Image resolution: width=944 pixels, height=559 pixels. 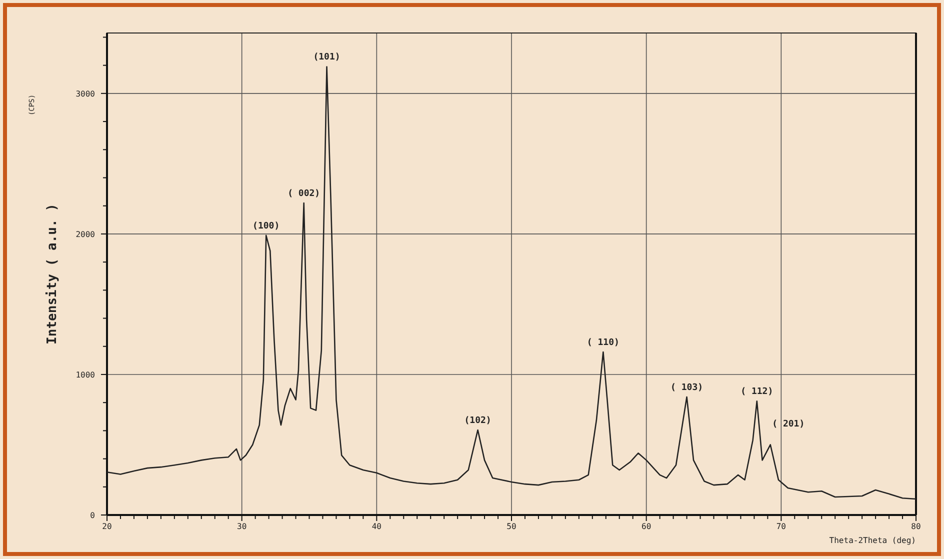 I want to click on x-tick-label: 50, so click(x=511, y=526).